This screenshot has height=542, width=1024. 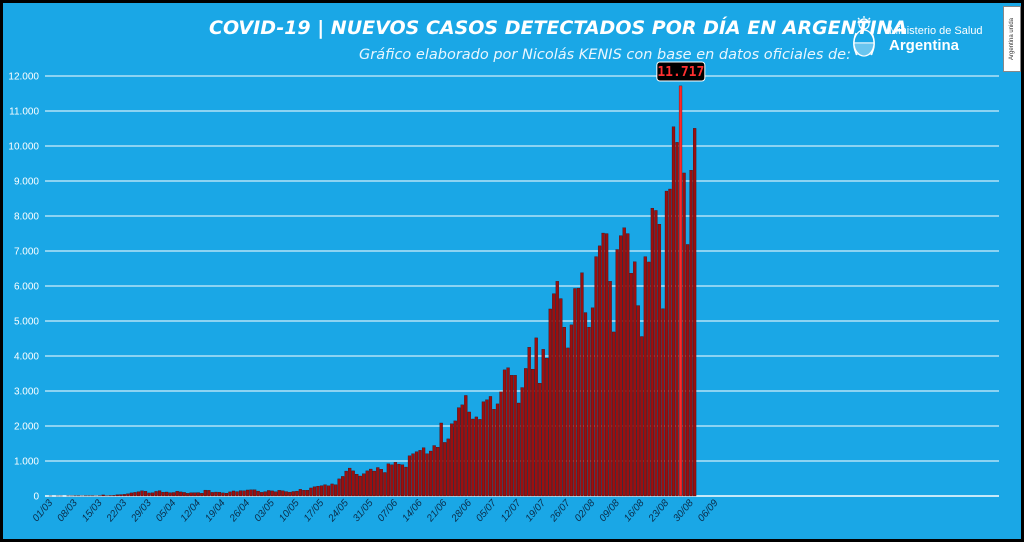 What do you see at coordinates (166, 511) in the screenshot?
I see `x-tick-label: 05/04` at bounding box center [166, 511].